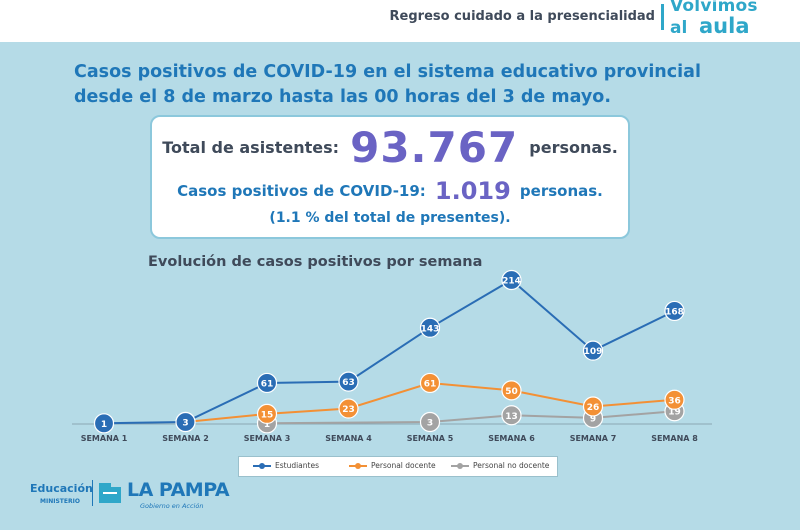 This screenshot has width=800, height=530. Describe the element at coordinates (511, 438) in the screenshot. I see `x-tick-label: SEMANA 6` at that location.